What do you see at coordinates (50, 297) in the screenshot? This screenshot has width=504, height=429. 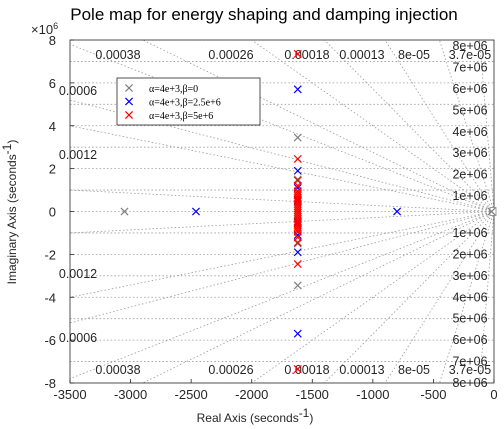 I see `y-tick-label: -4` at bounding box center [50, 297].